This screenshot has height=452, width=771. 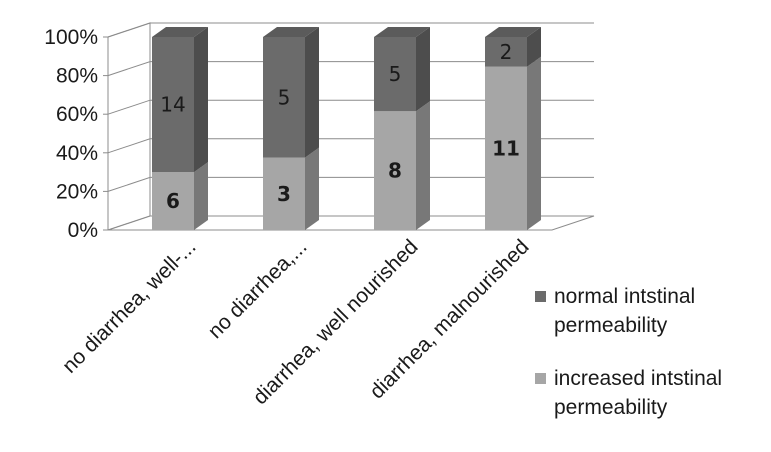 I want to click on legend-label-increased: increased intstinal permeability, so click(x=638, y=393).